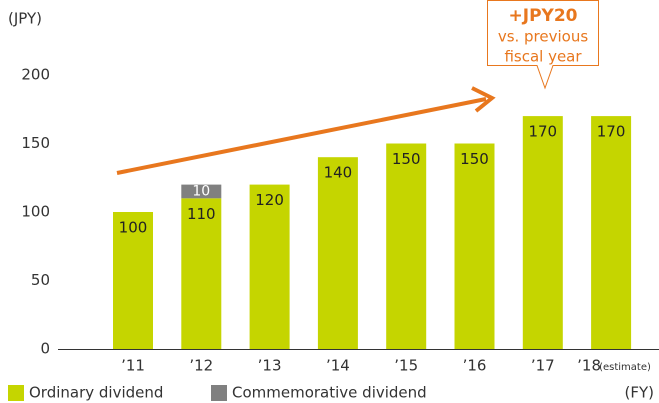  What do you see at coordinates (133, 366) in the screenshot?
I see `x-tick-label: ’11` at bounding box center [133, 366].